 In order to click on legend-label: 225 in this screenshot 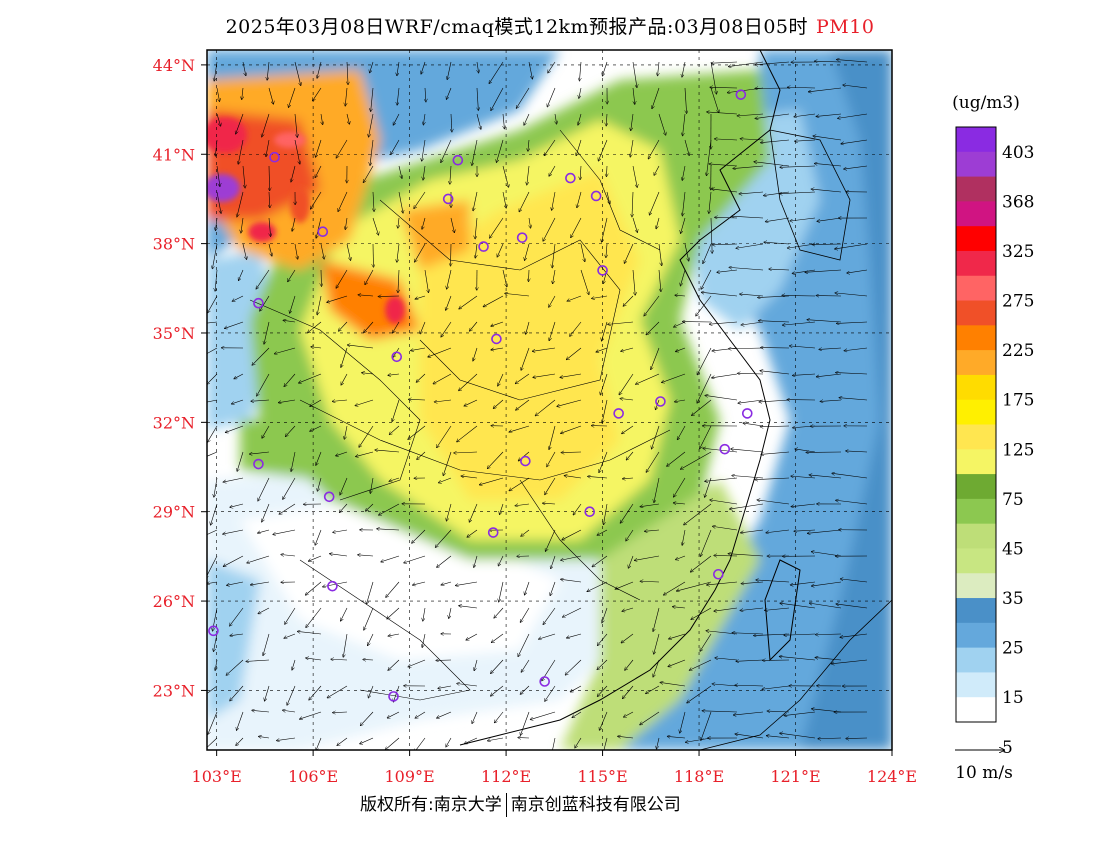, I will do `click(1018, 351)`.